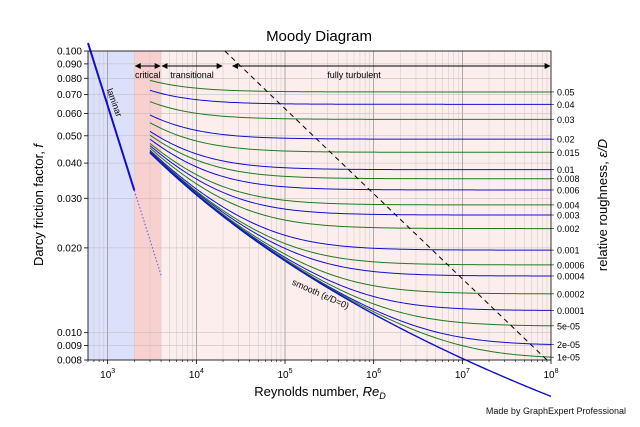 This screenshot has height=427, width=640. What do you see at coordinates (568, 345) in the screenshot?
I see `roughness-label: 2e-05` at bounding box center [568, 345].